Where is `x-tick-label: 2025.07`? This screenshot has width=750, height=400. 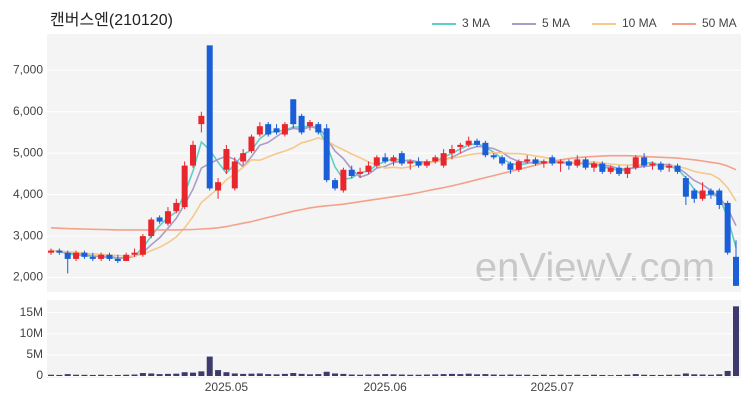 x-tick-label: 2025.07 is located at coordinates (553, 387).